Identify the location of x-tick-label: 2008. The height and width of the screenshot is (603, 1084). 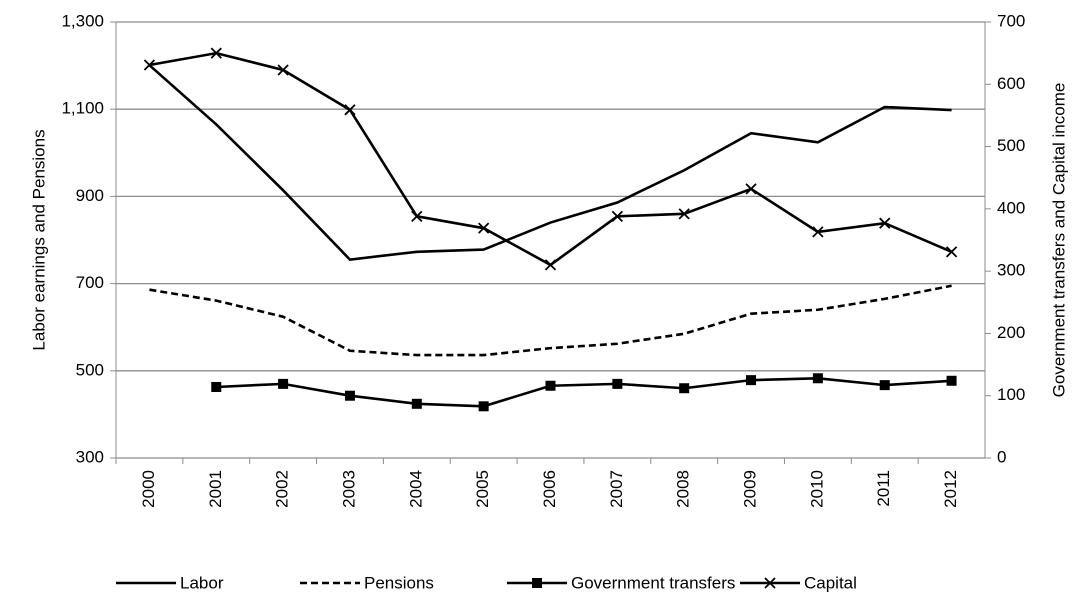
(683, 489).